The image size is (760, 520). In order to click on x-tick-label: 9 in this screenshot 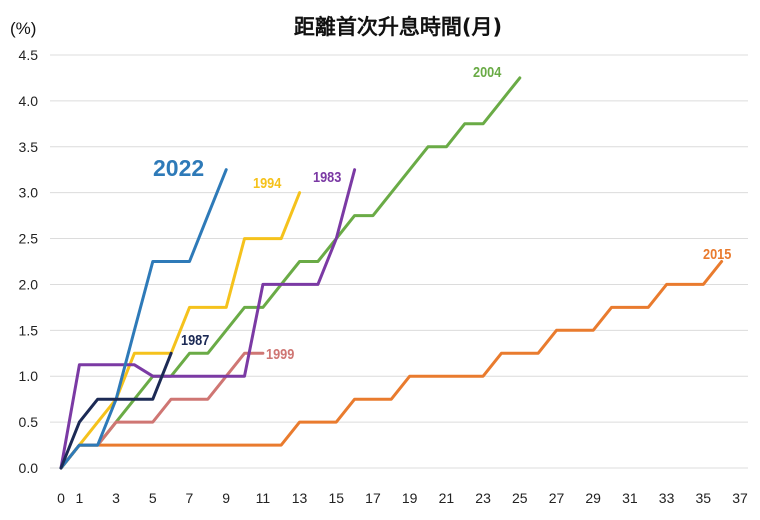, I will do `click(226, 498)`.